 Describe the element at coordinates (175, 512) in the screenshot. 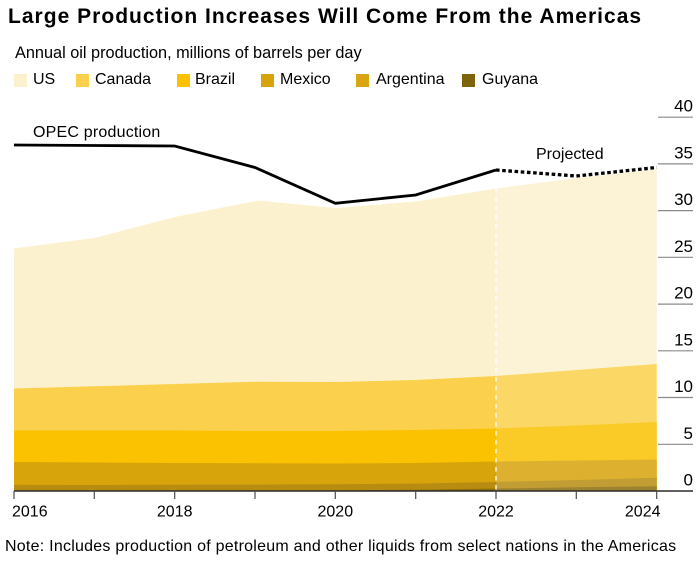

I see `svg-text: 2018` at that location.